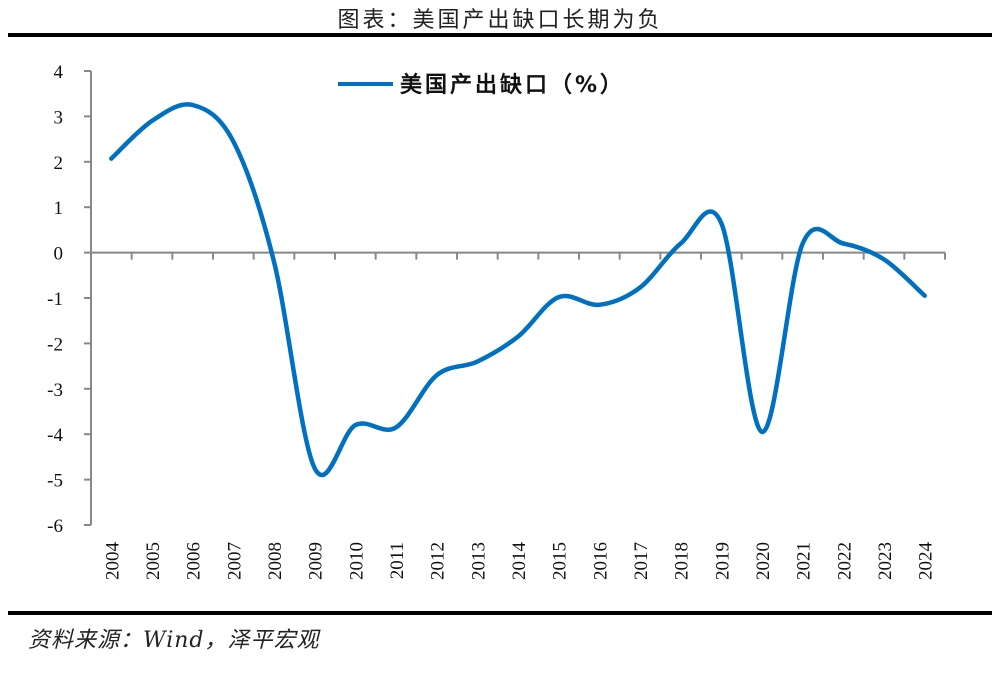 This screenshot has height=674, width=1000. What do you see at coordinates (59, 72) in the screenshot?
I see `y-tick-label: 4` at bounding box center [59, 72].